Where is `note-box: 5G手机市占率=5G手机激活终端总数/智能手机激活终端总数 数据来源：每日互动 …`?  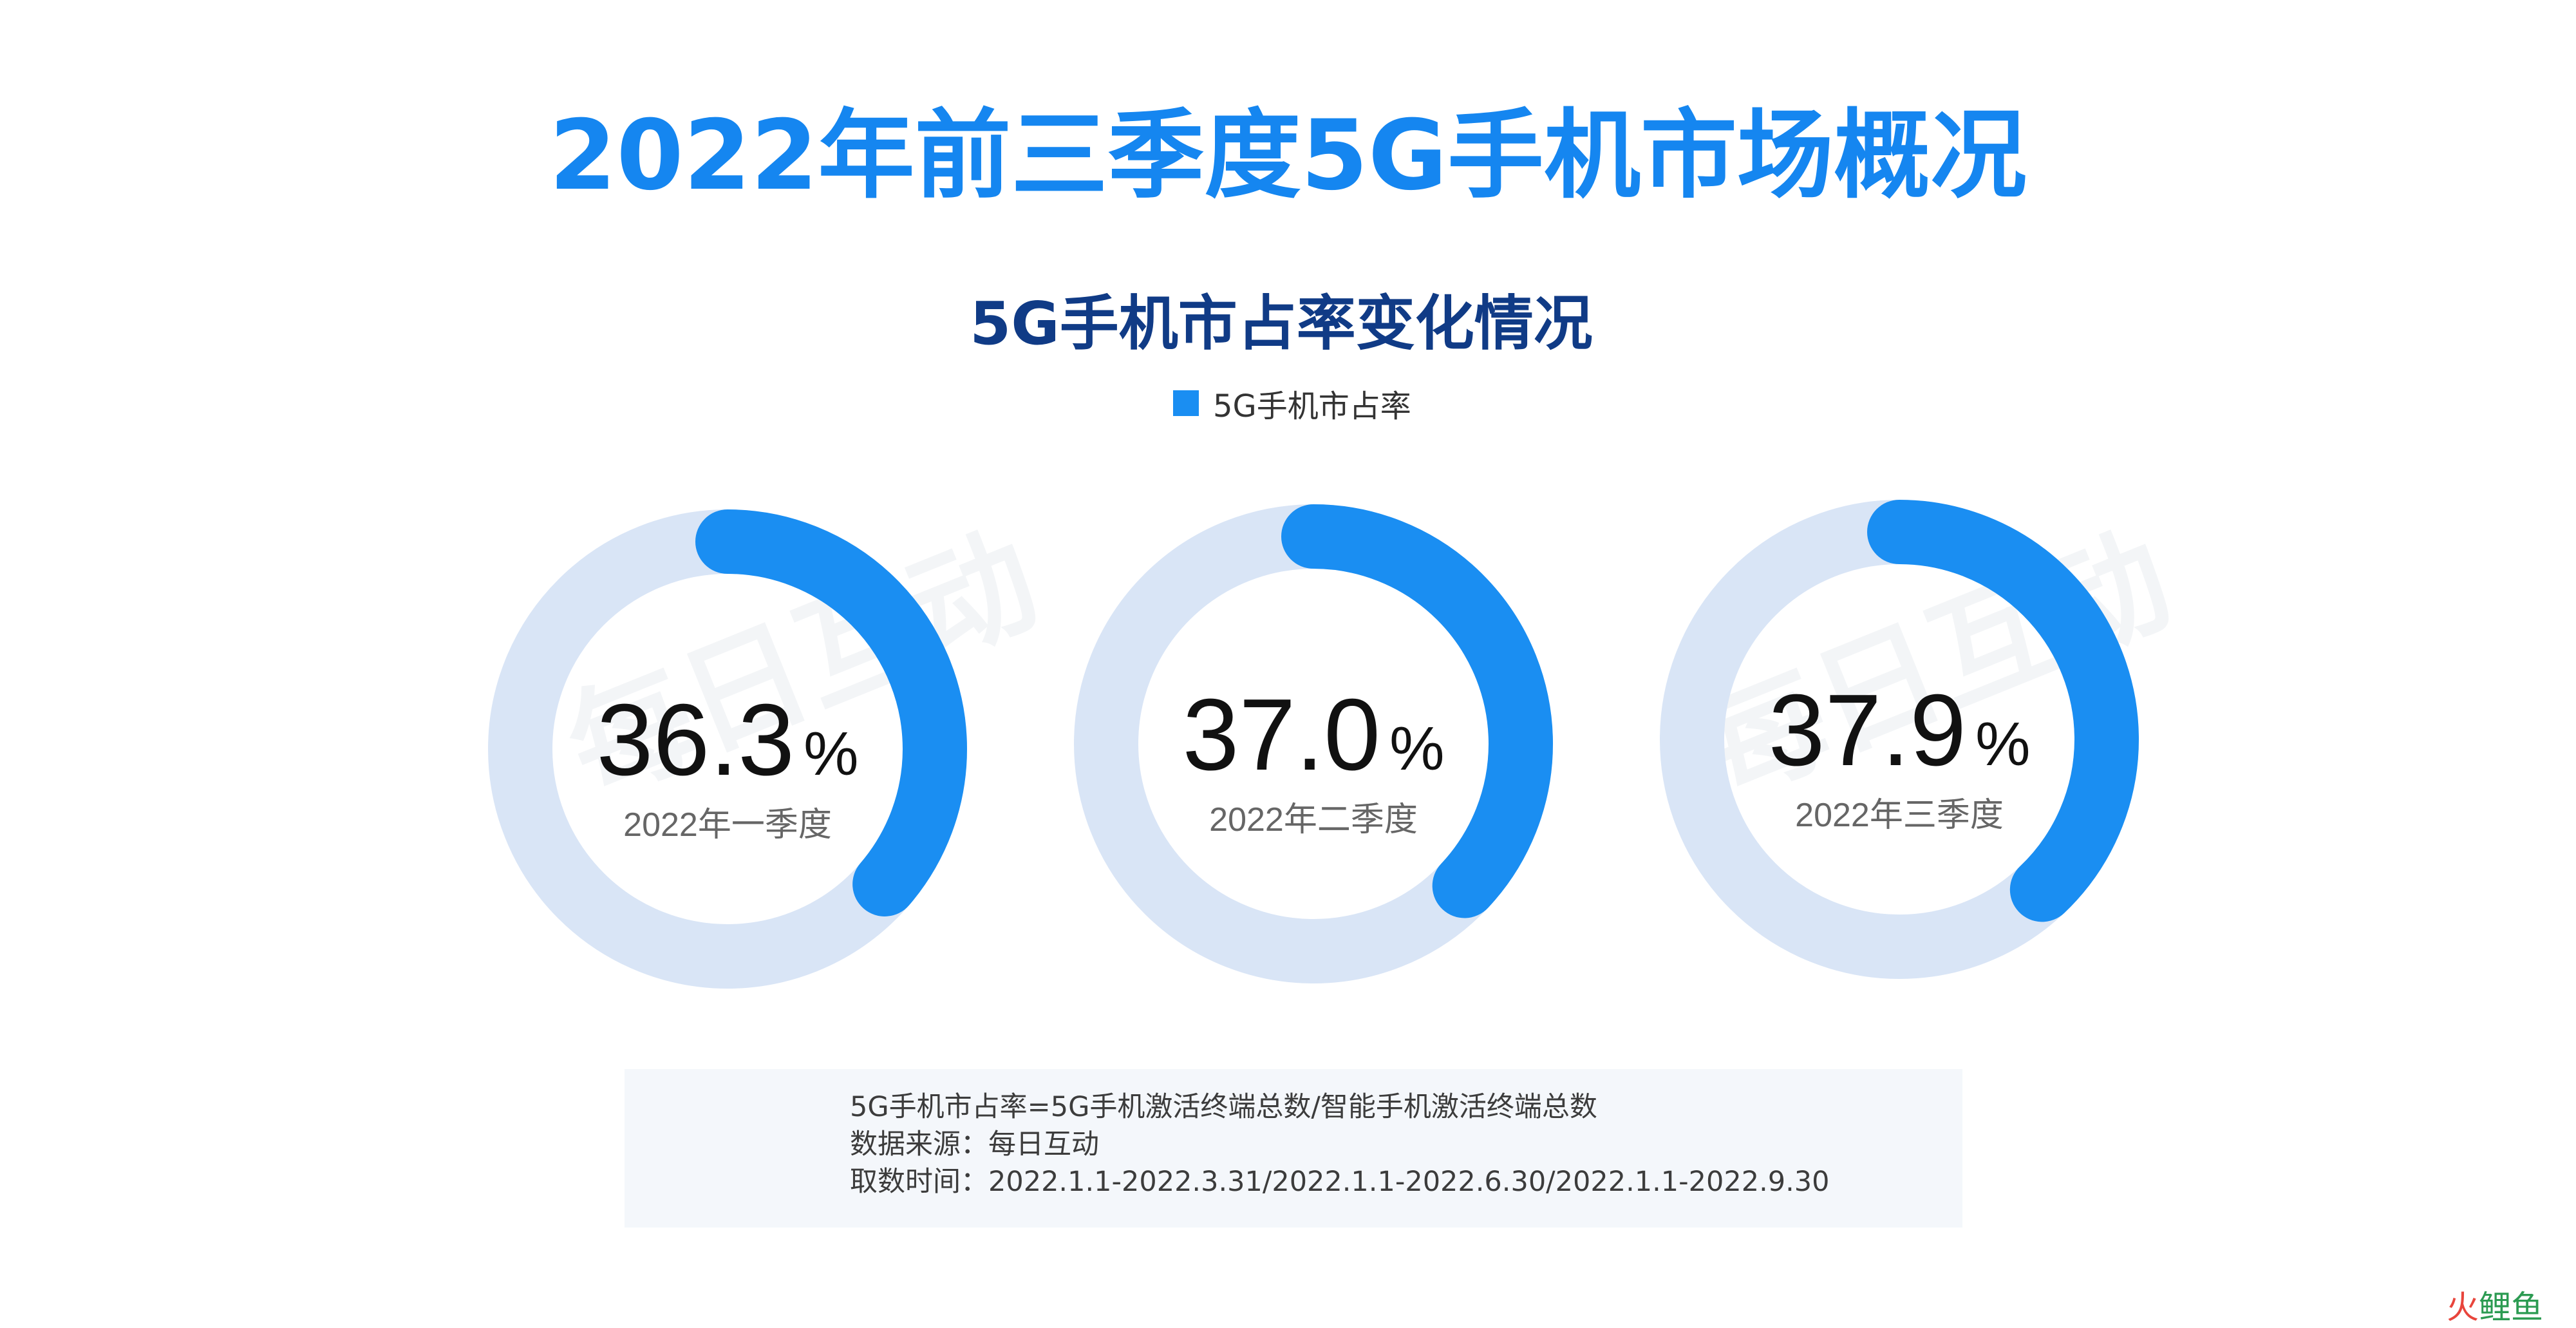
note-box: 5G手机市占率=5G手机激活终端总数/智能手机激活终端总数 数据来源：每日互动 … is located at coordinates (1293, 1148).